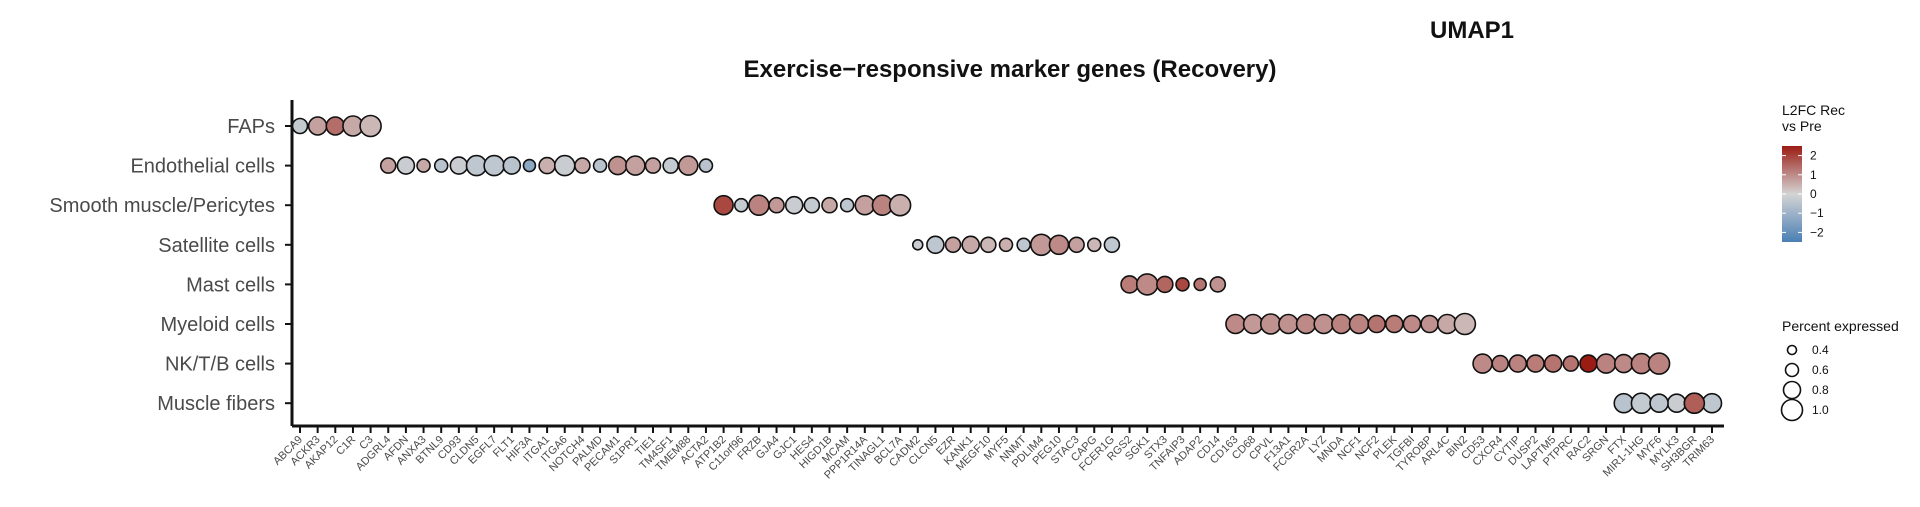  Describe the element at coordinates (202, 167) in the screenshot. I see `y-label: Endothelial cells` at that location.